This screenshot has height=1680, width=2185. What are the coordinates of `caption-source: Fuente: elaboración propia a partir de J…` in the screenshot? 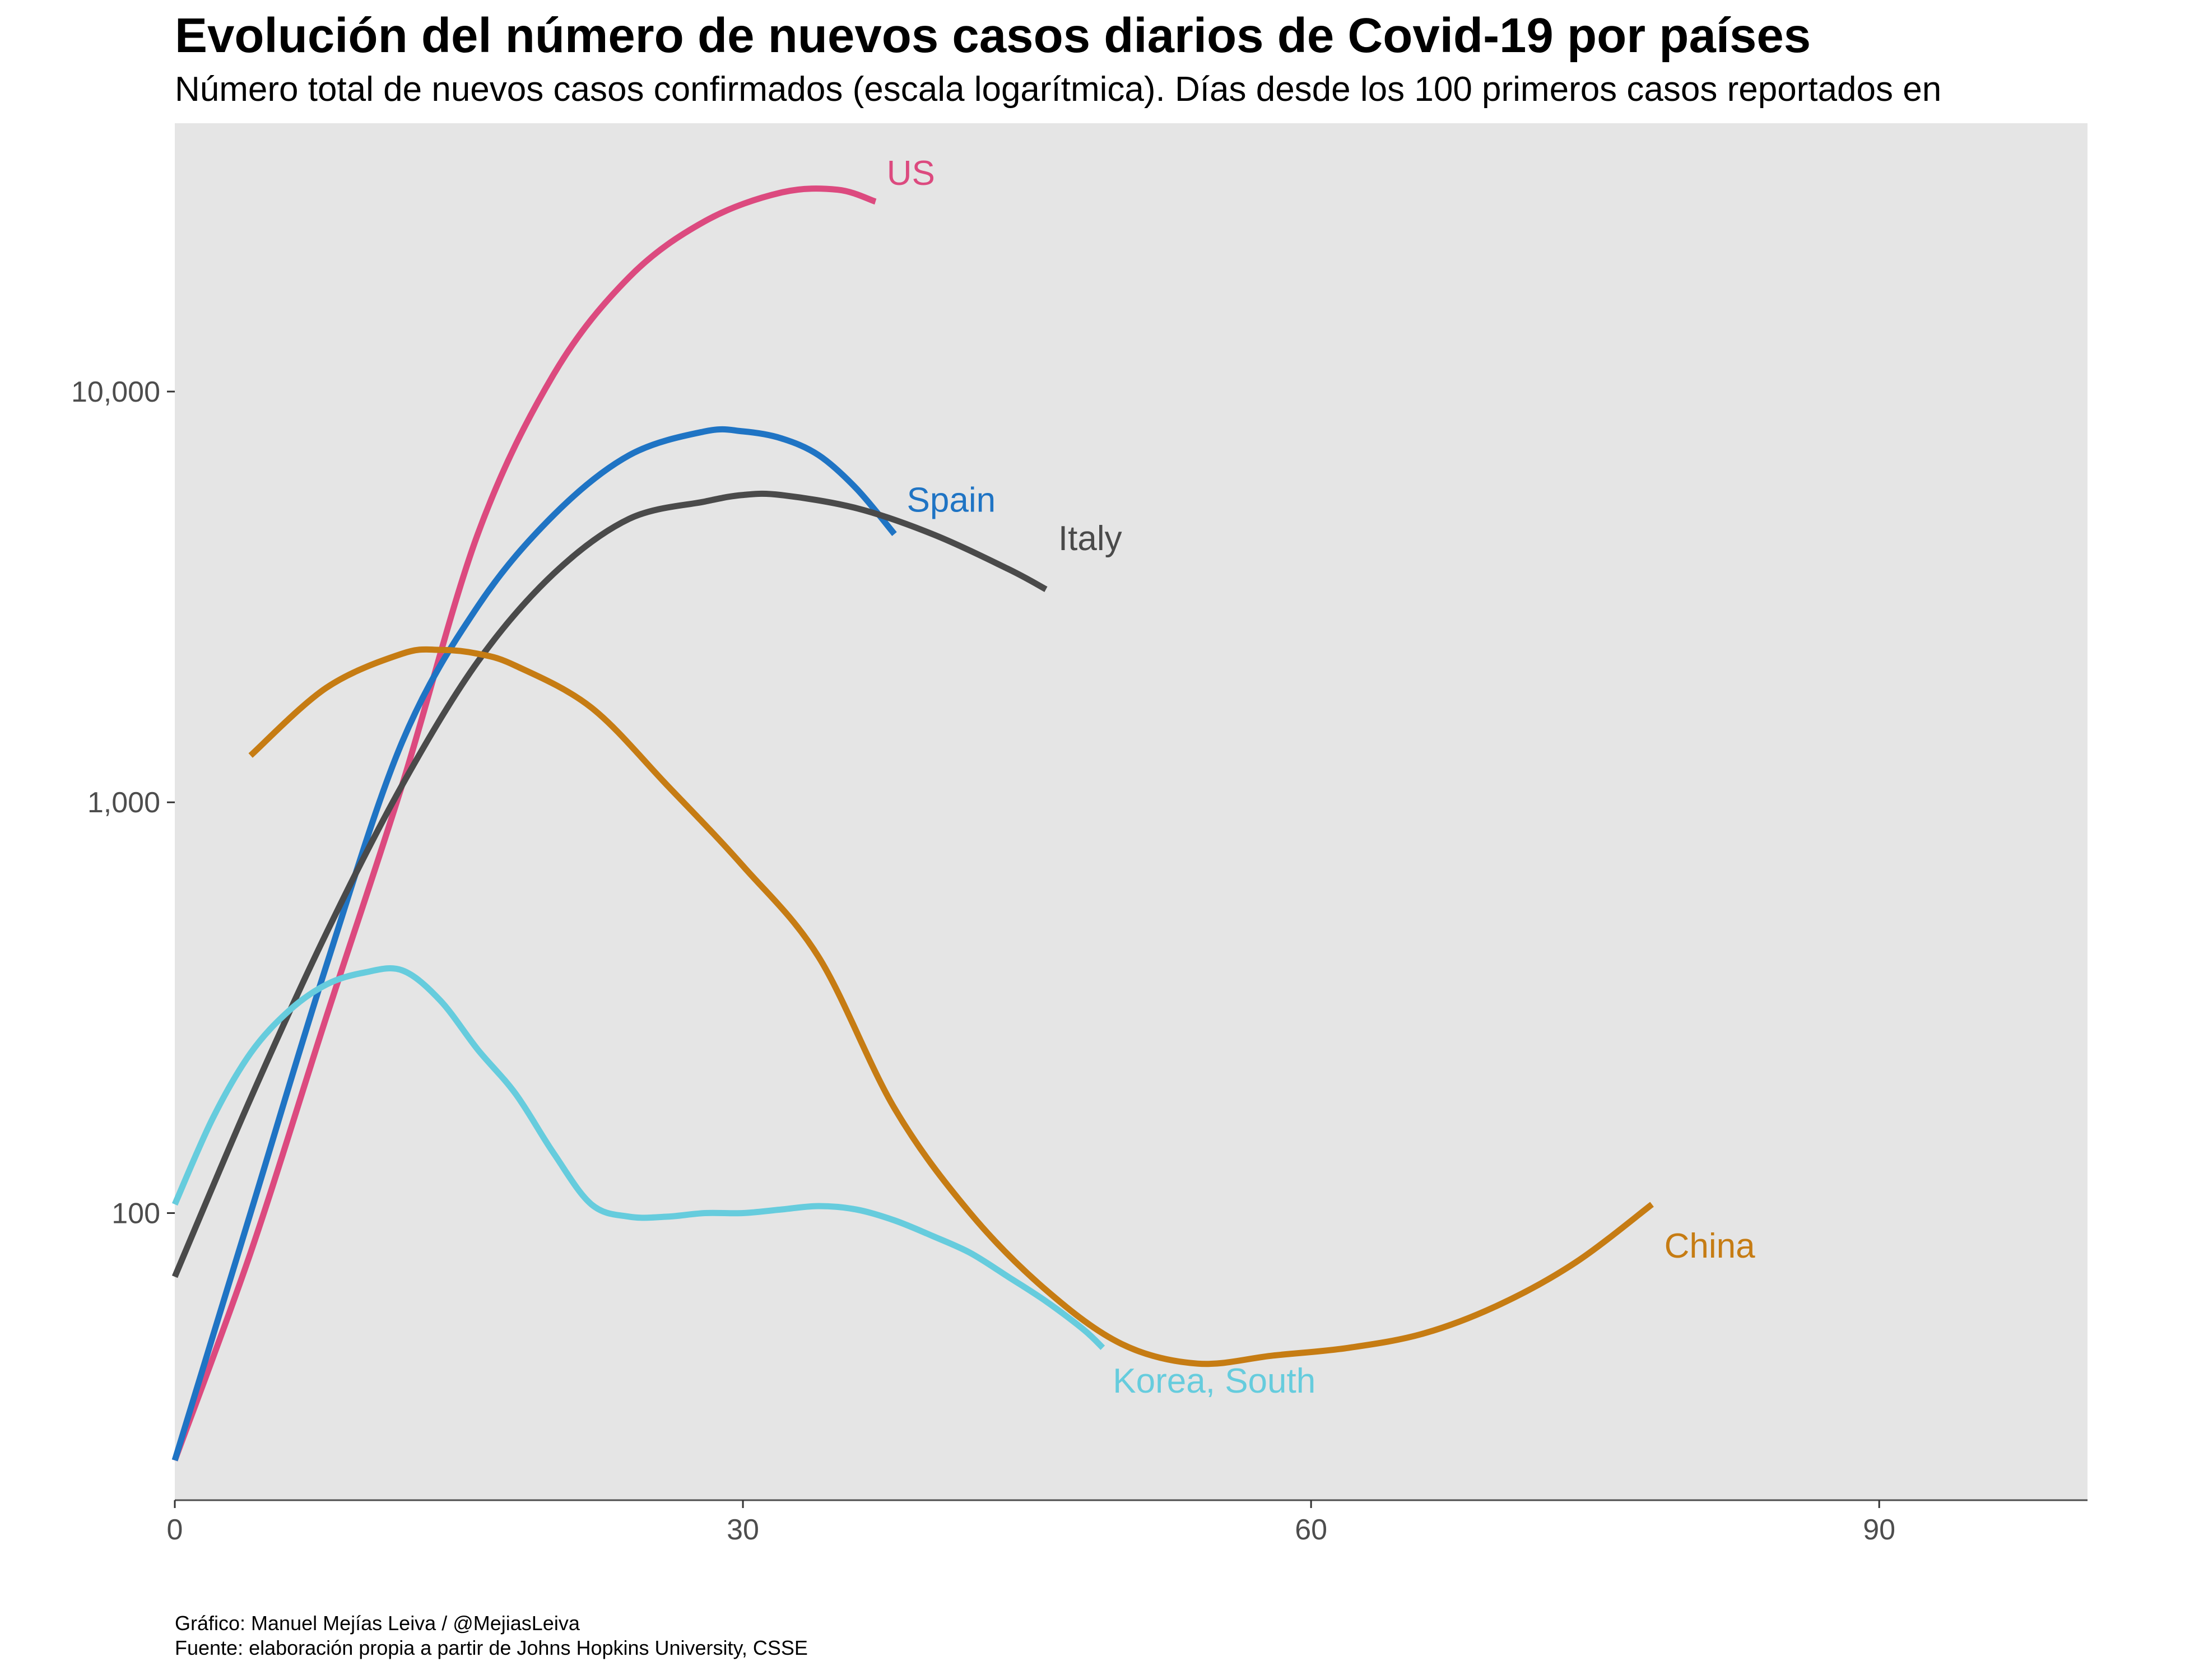 It's located at (491, 1647).